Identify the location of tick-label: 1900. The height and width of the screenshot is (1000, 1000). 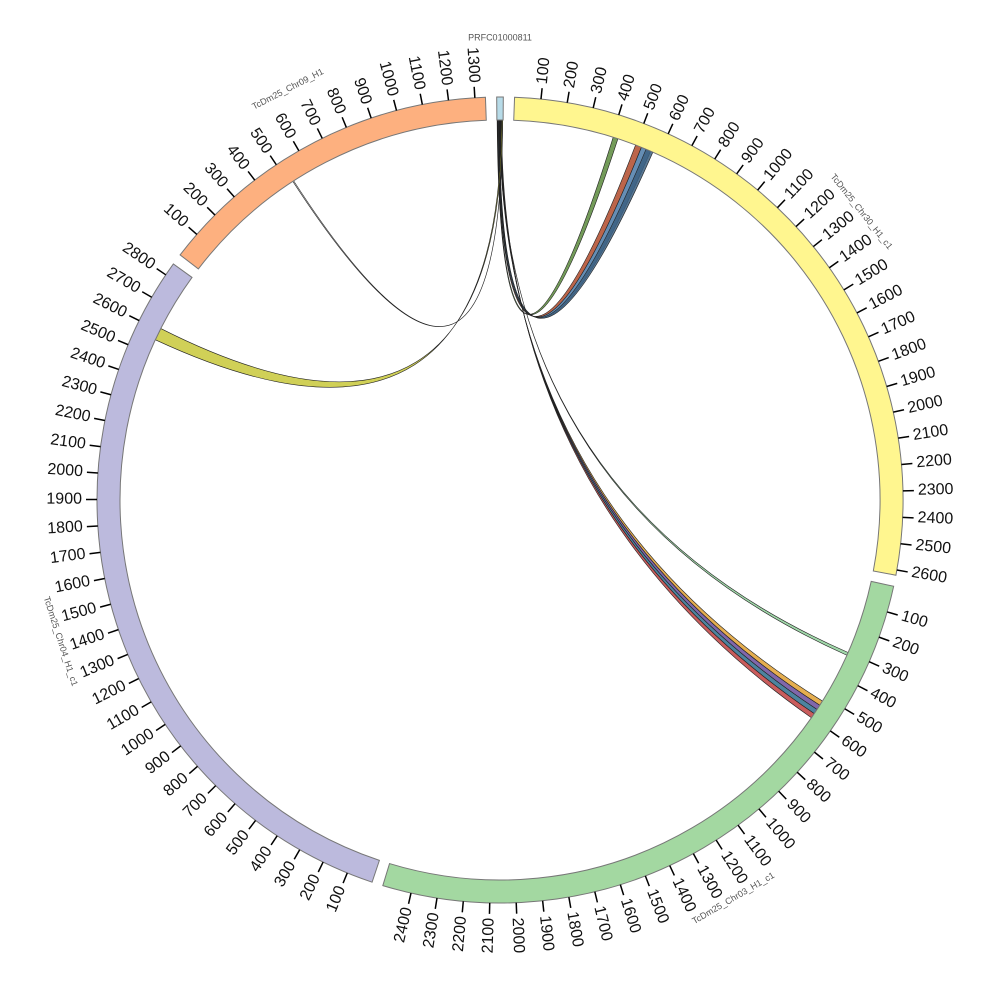
(546, 933).